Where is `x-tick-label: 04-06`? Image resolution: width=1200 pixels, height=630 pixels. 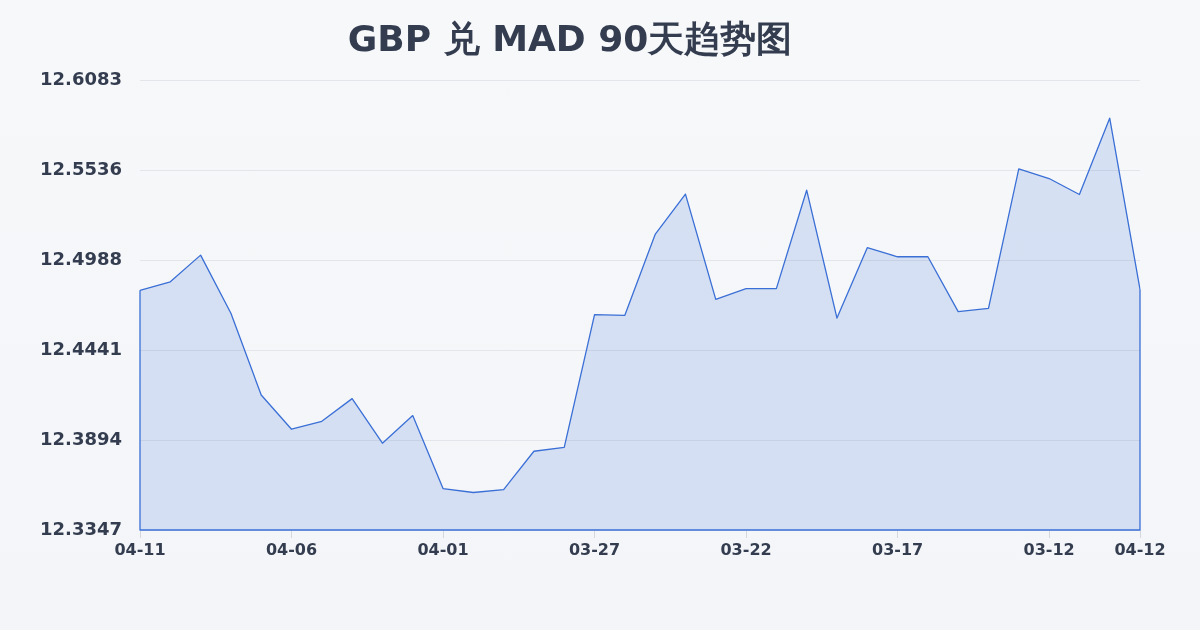 x-tick-label: 04-06 is located at coordinates (291, 549).